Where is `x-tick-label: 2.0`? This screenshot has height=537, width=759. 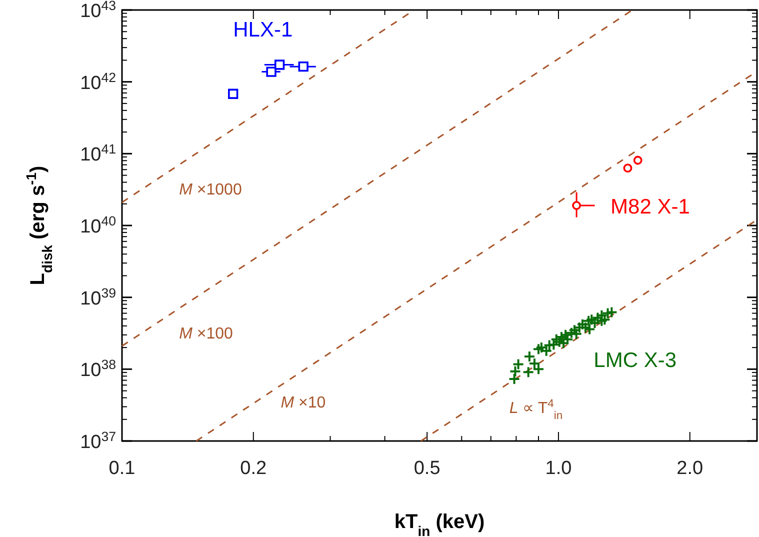
x-tick-label: 2.0 is located at coordinates (690, 468).